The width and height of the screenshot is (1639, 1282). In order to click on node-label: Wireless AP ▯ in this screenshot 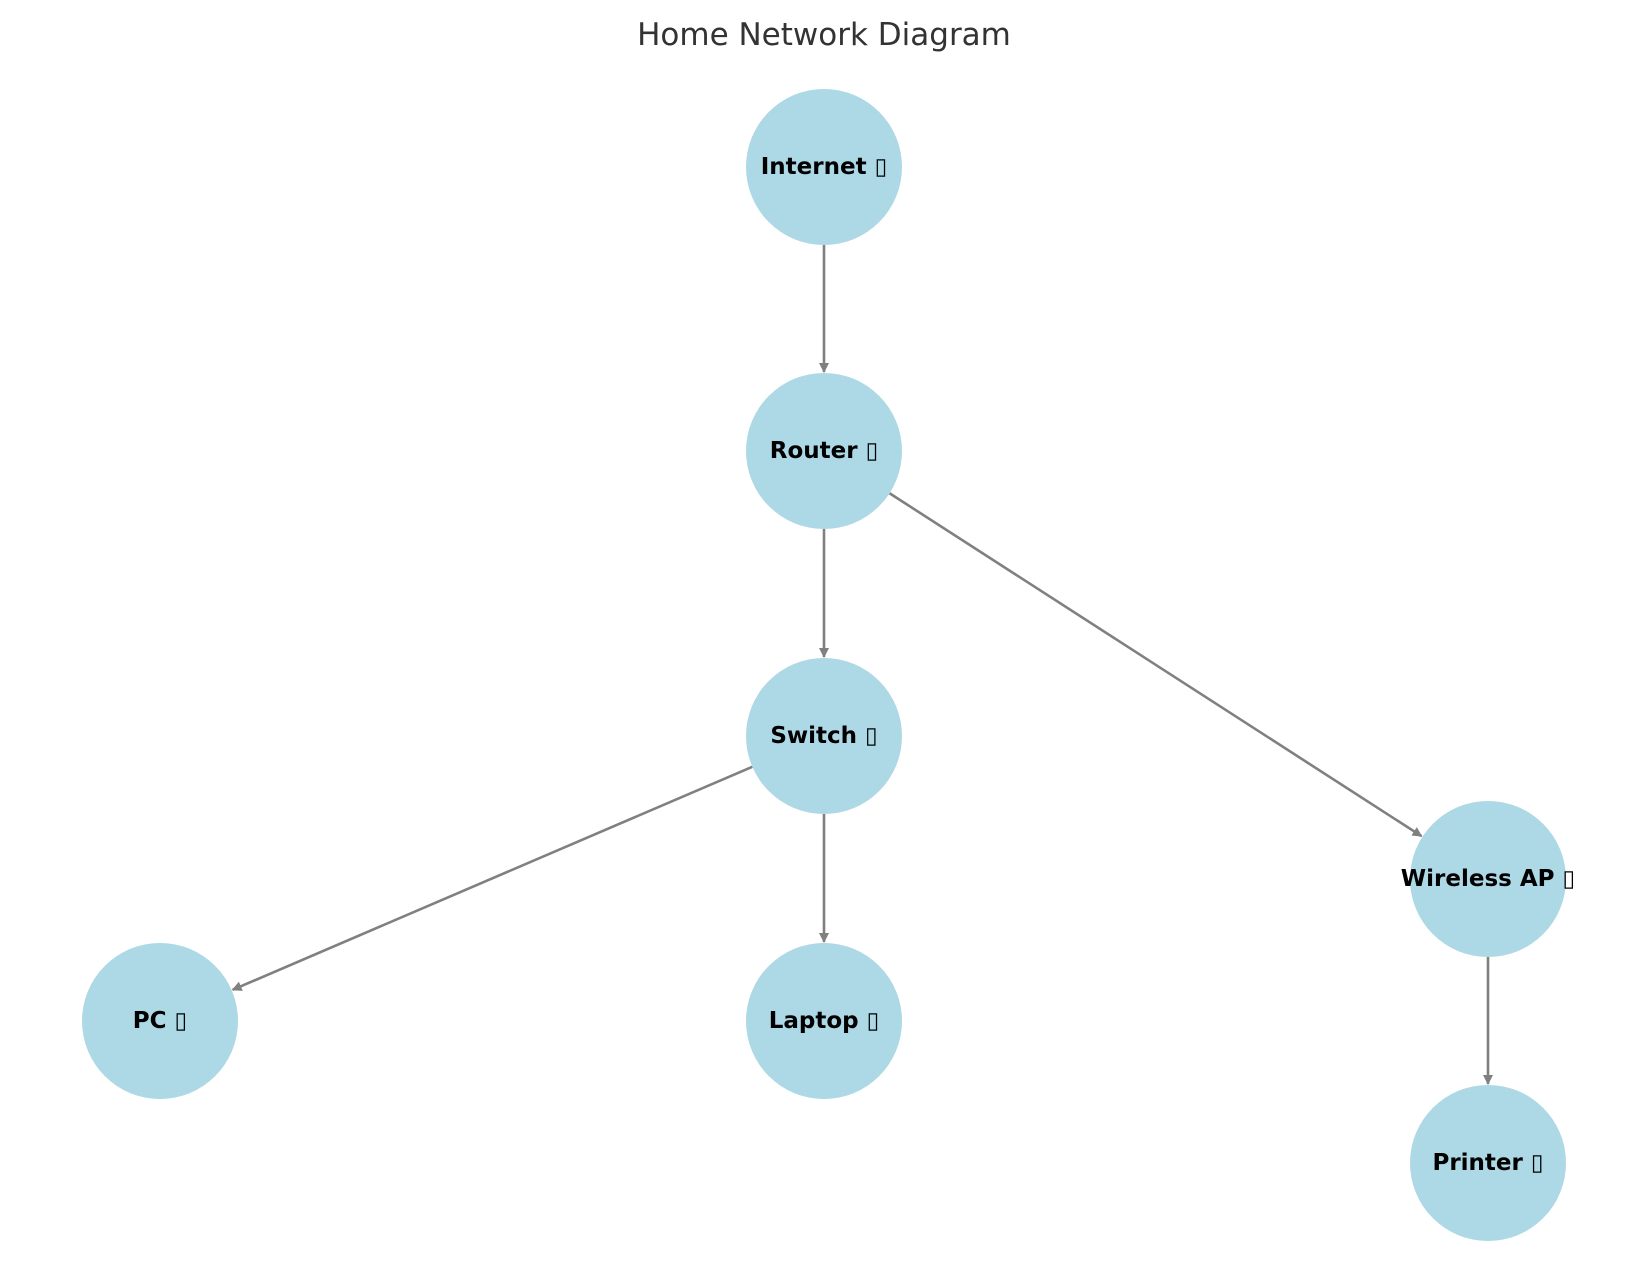, I will do `click(1488, 879)`.